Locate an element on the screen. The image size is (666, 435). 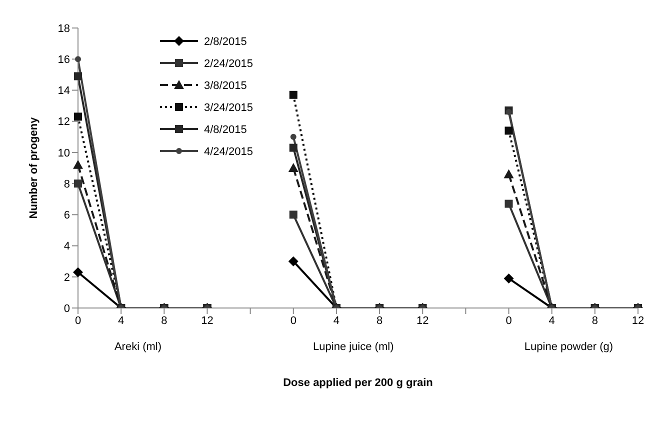
y-tick-label: 10 is located at coordinates (64, 153).